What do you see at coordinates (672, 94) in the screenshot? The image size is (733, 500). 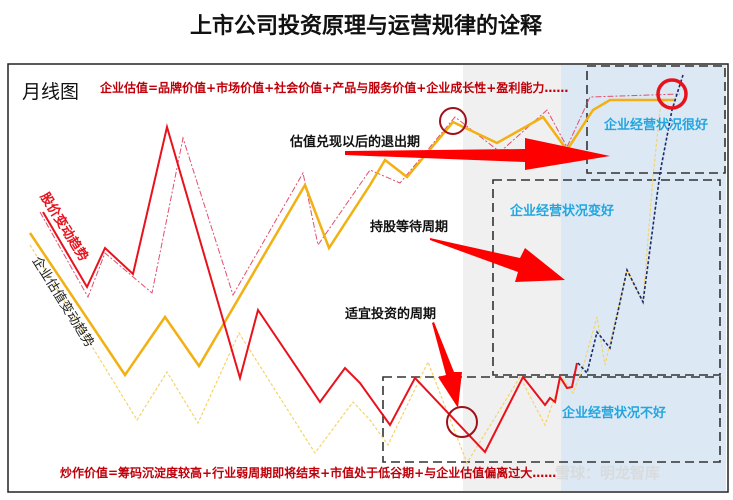 I see `top-circle` at bounding box center [672, 94].